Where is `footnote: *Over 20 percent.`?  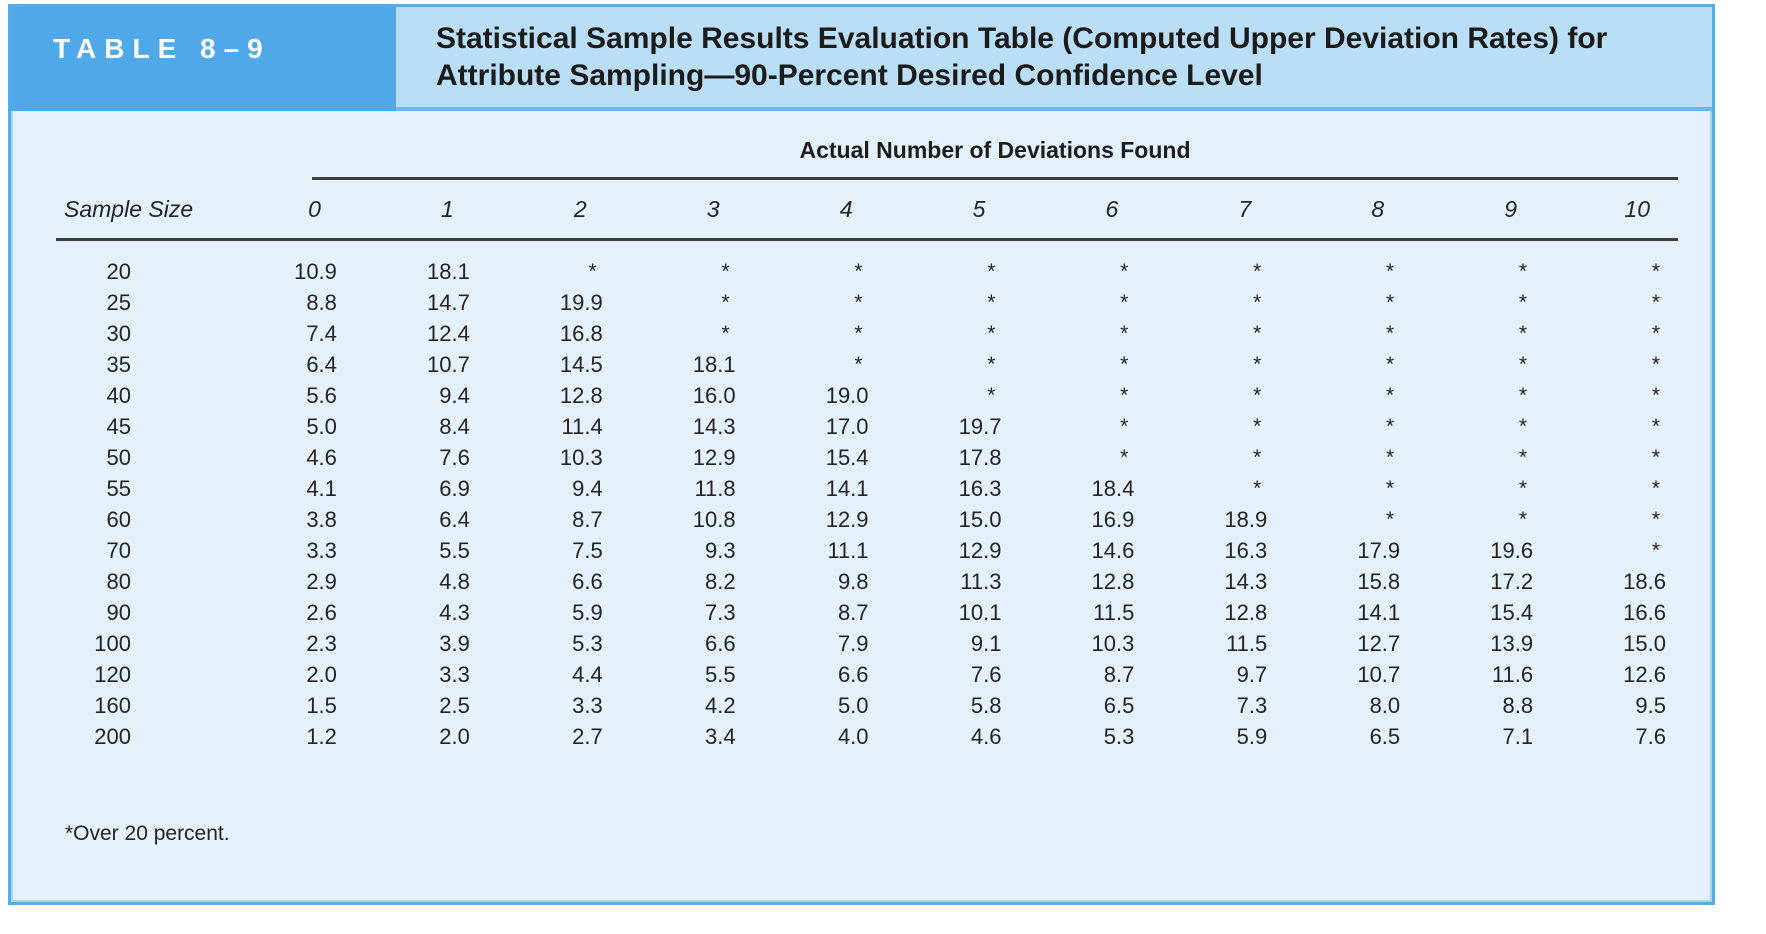
footnote: *Over 20 percent. is located at coordinates (147, 833).